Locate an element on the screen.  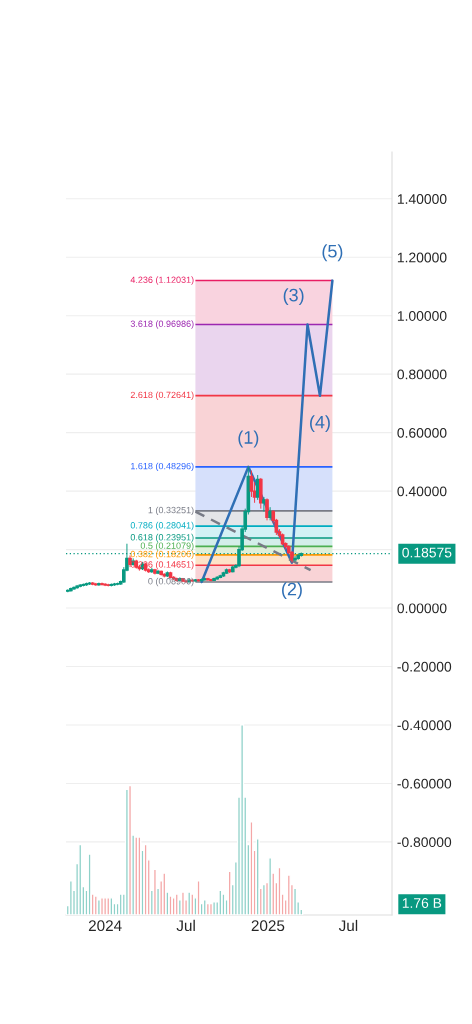
ref-line-label: 4.236 (1.12031) is located at coordinates (162, 280).